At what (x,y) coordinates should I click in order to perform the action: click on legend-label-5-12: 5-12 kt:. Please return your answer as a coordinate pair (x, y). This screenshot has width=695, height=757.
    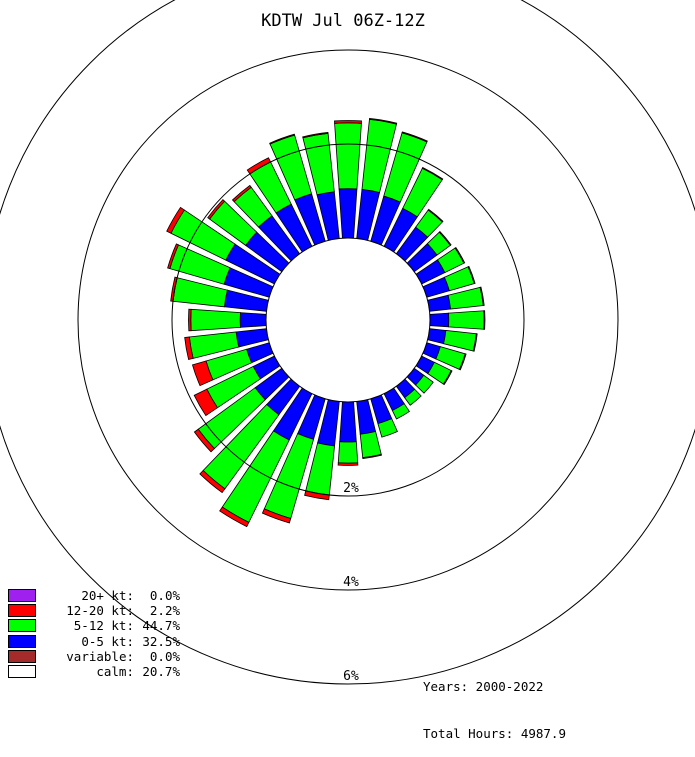
    Looking at the image, I should click on (103, 626).